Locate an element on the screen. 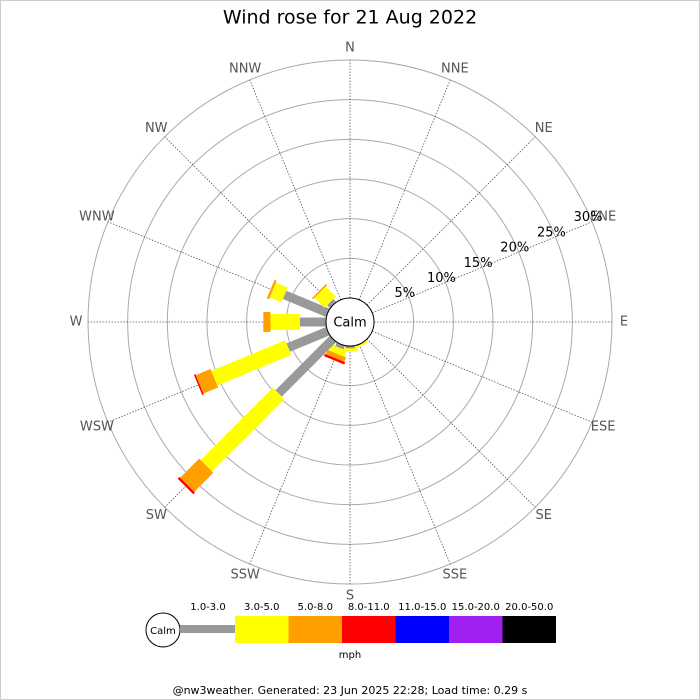 The width and height of the screenshot is (700, 700). direction-label: E is located at coordinates (624, 322).